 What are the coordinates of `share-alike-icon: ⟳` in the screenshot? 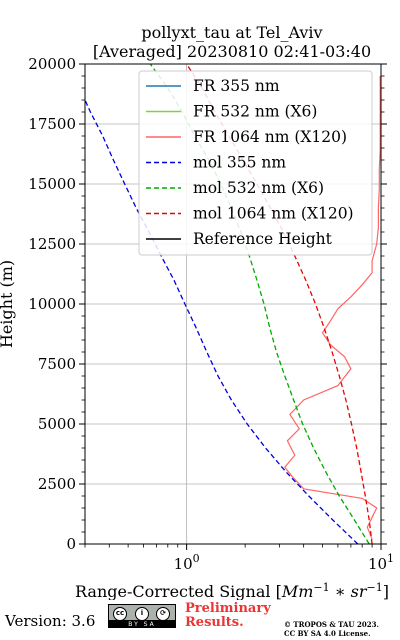 It's located at (163, 614).